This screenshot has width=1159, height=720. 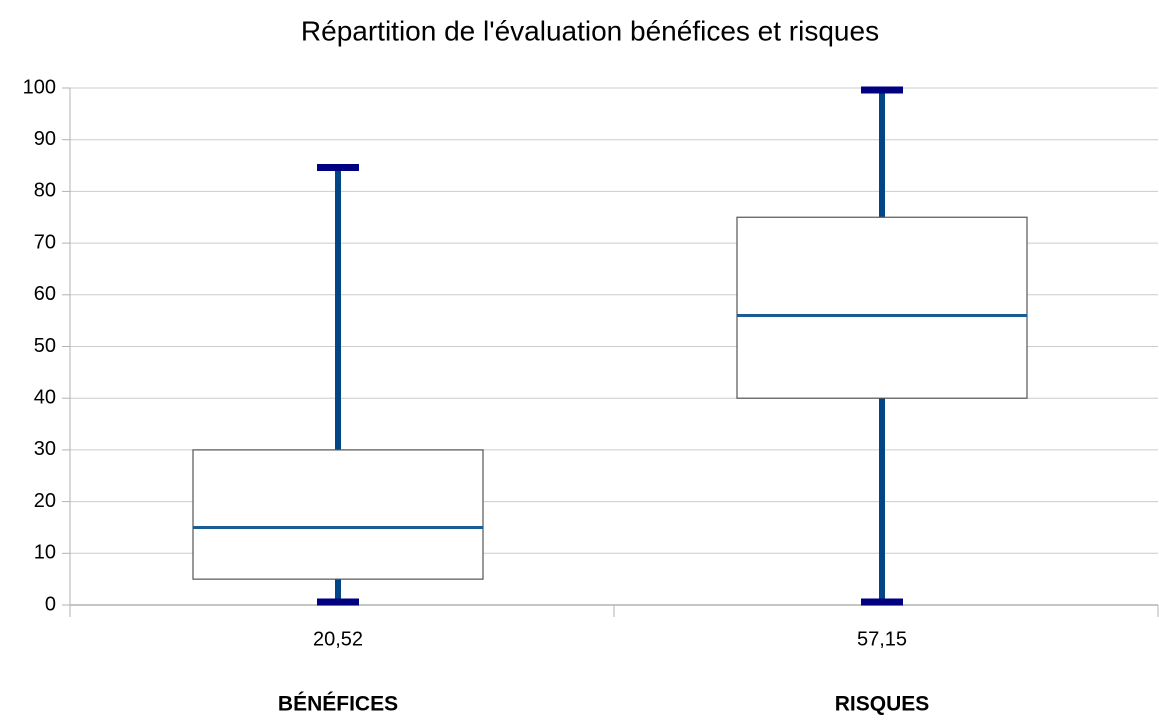 What do you see at coordinates (338, 639) in the screenshot?
I see `x-tick-label: 20,52` at bounding box center [338, 639].